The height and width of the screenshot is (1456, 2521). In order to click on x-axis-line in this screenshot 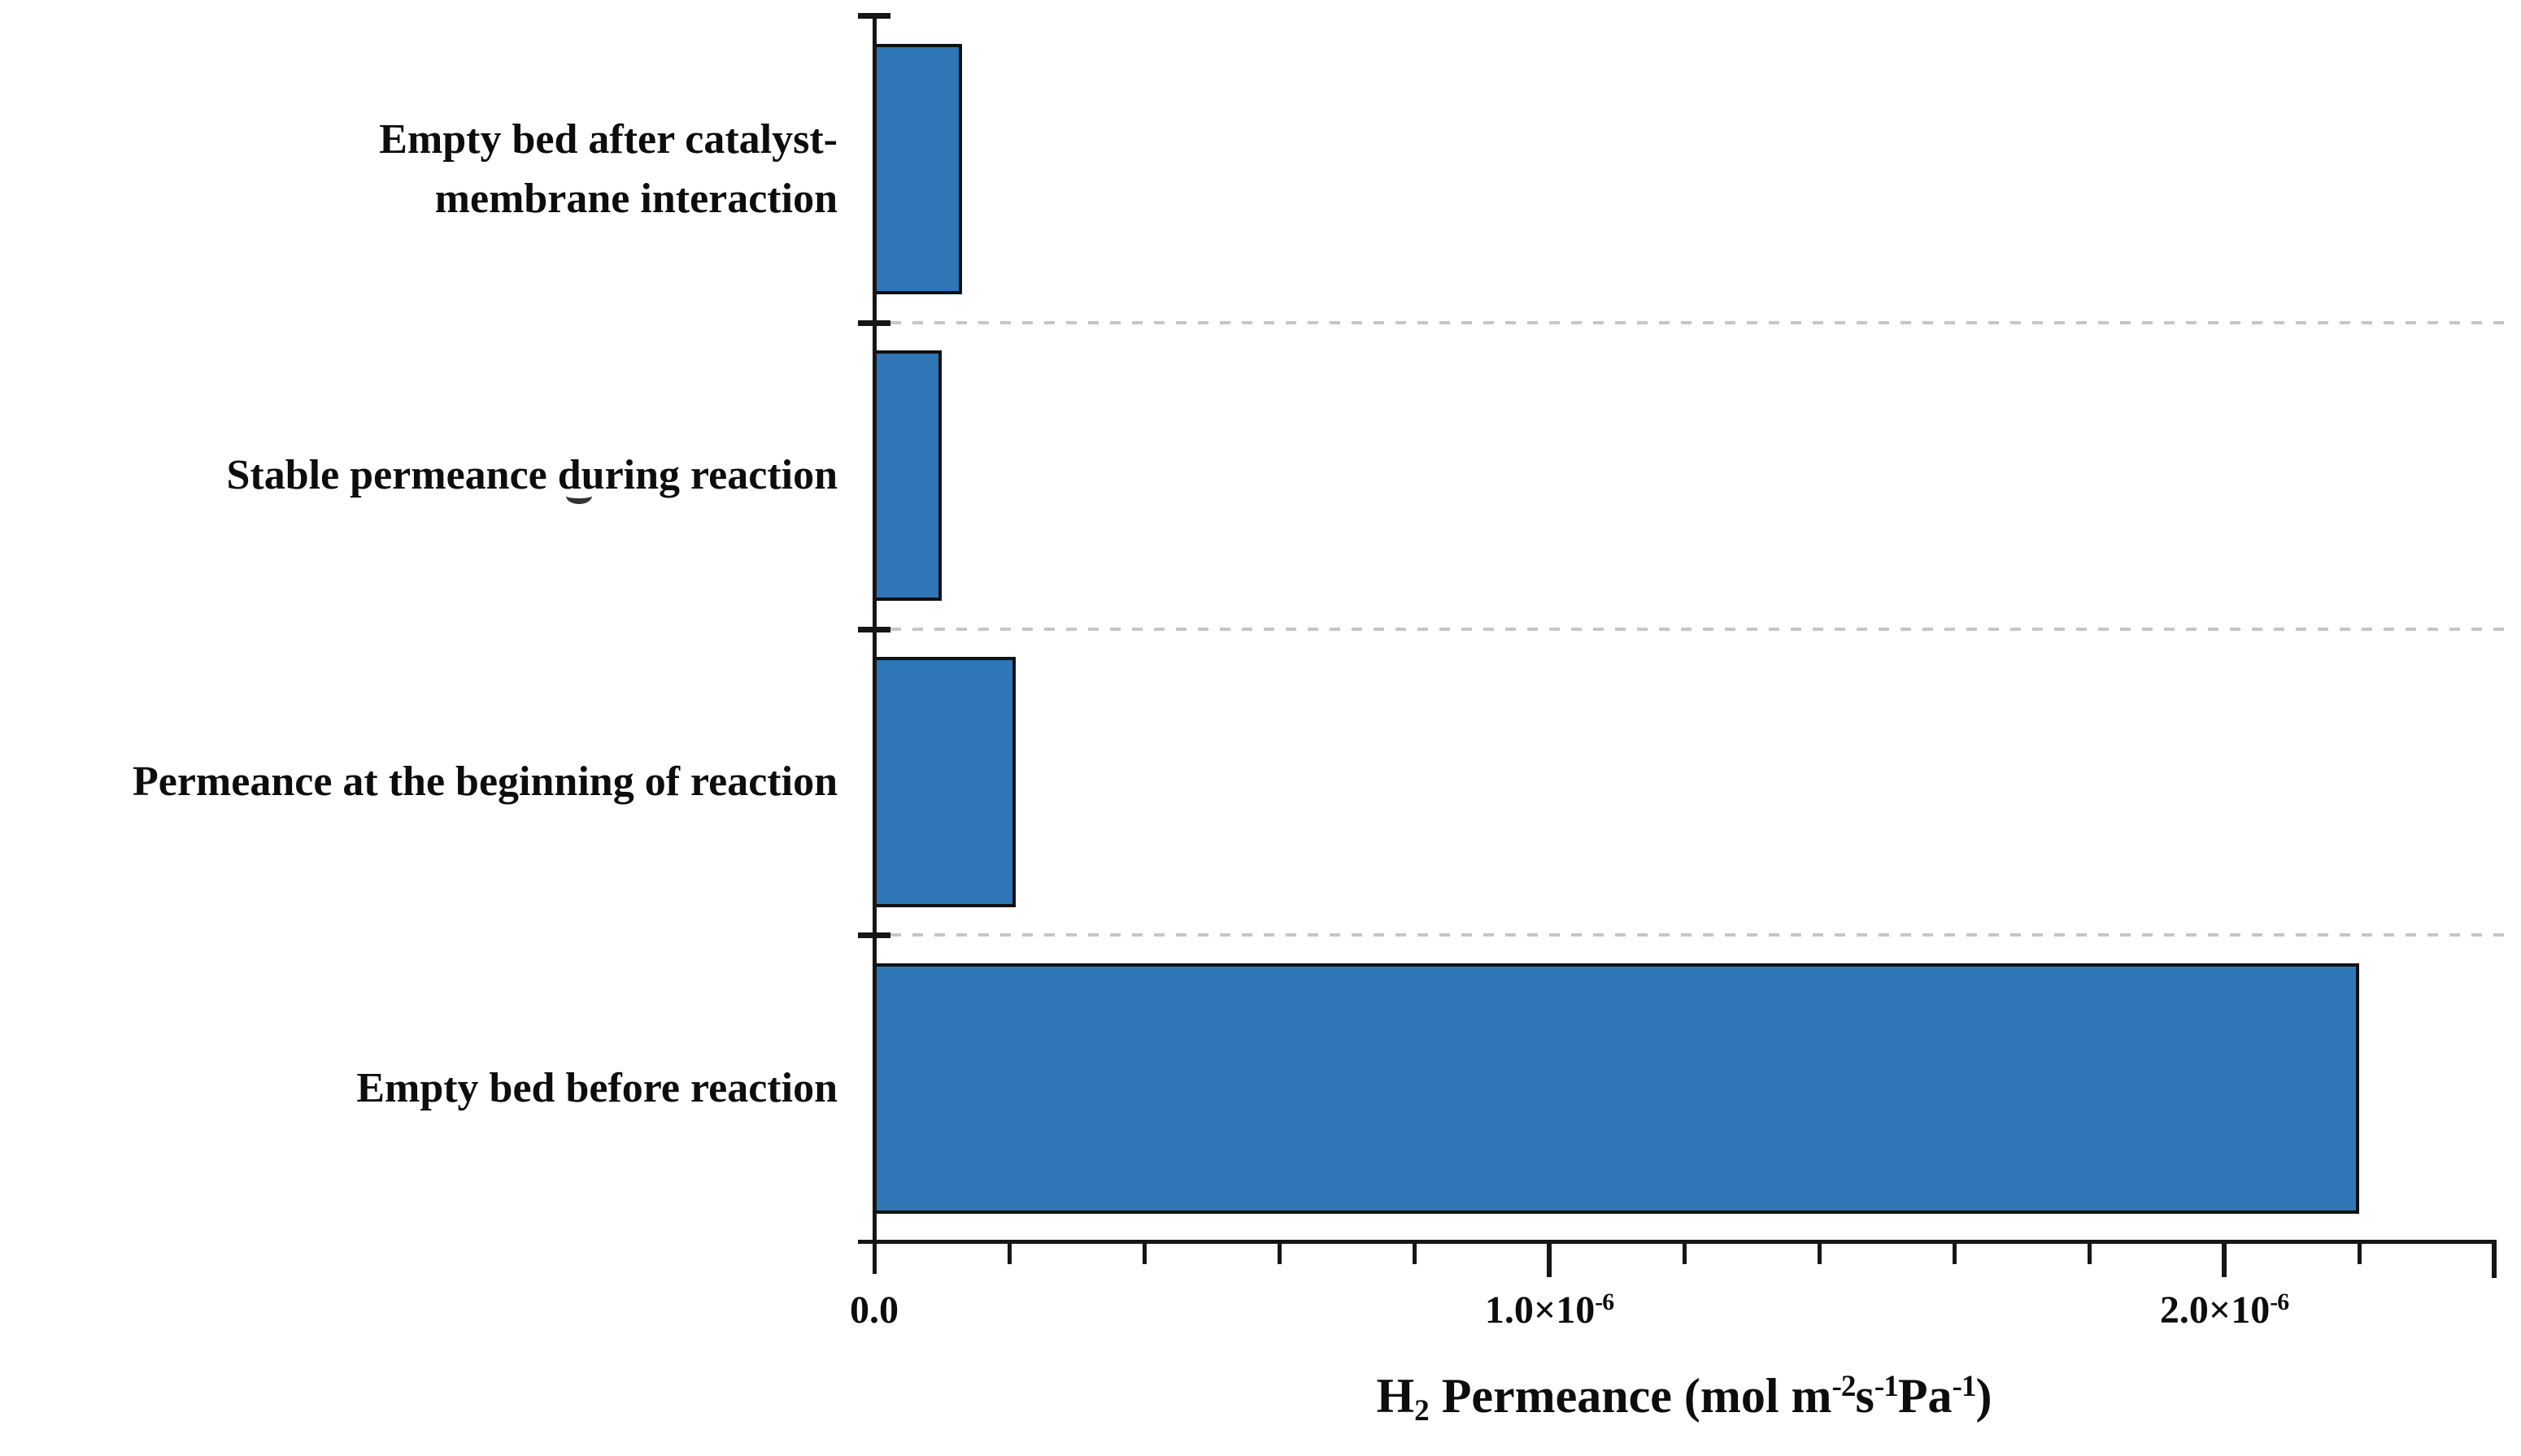, I will do `click(1677, 1242)`.